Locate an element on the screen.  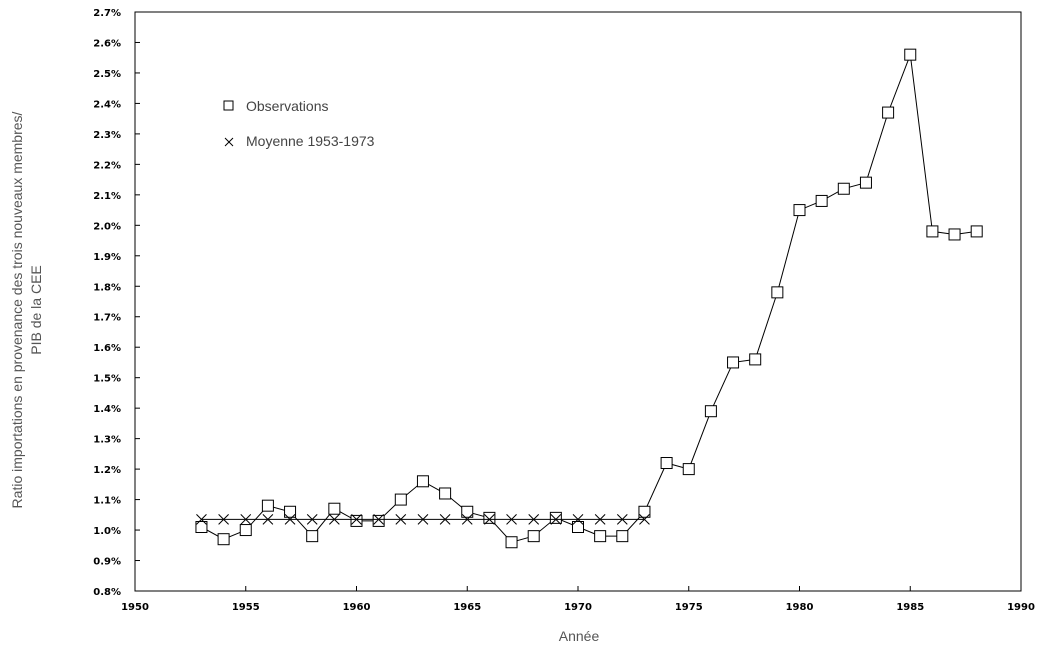
x-tick-label: 1975 is located at coordinates (689, 607).